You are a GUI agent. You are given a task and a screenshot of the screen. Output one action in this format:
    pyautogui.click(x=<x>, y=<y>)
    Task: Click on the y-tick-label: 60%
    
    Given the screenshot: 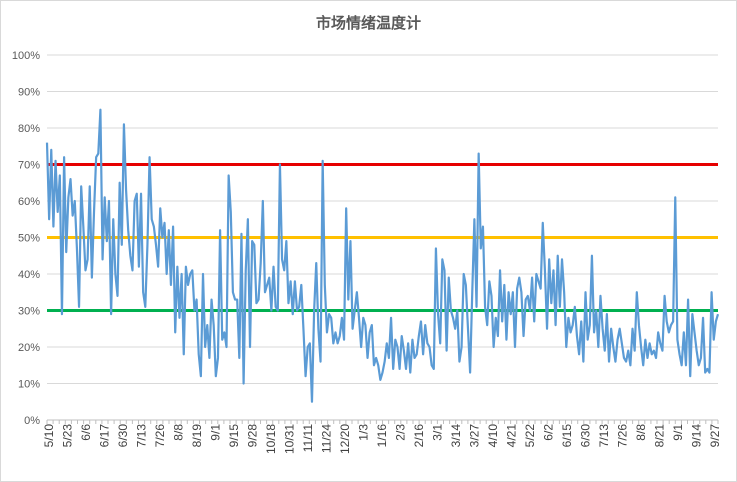 What is the action you would take?
    pyautogui.click(x=29, y=202)
    